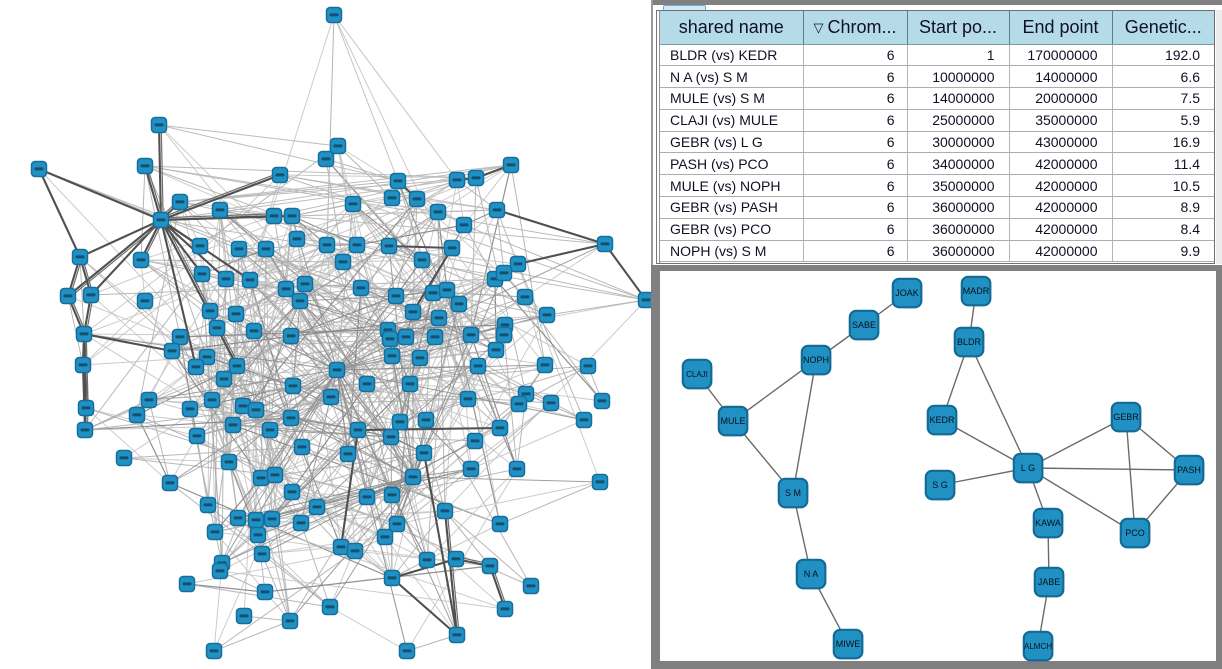 The image size is (1222, 669). What do you see at coordinates (1126, 417) in the screenshot?
I see `svg-text: GEBR` at bounding box center [1126, 417].